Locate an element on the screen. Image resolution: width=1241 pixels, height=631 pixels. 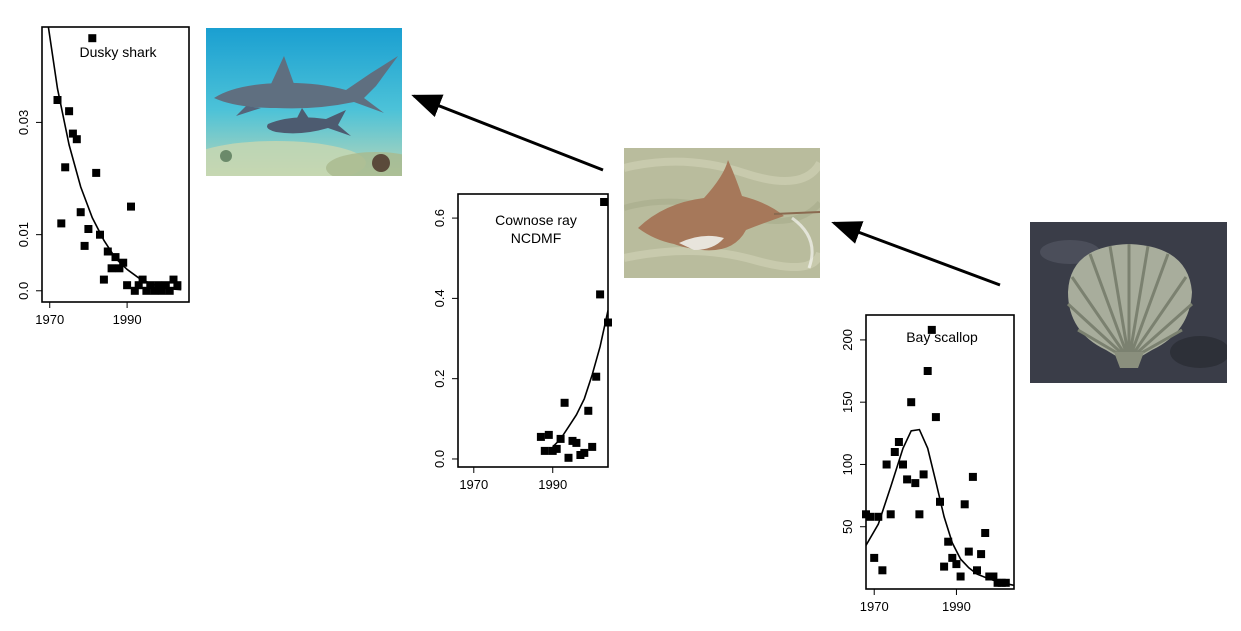
dusky-shark-photo is located at coordinates (304, 102).